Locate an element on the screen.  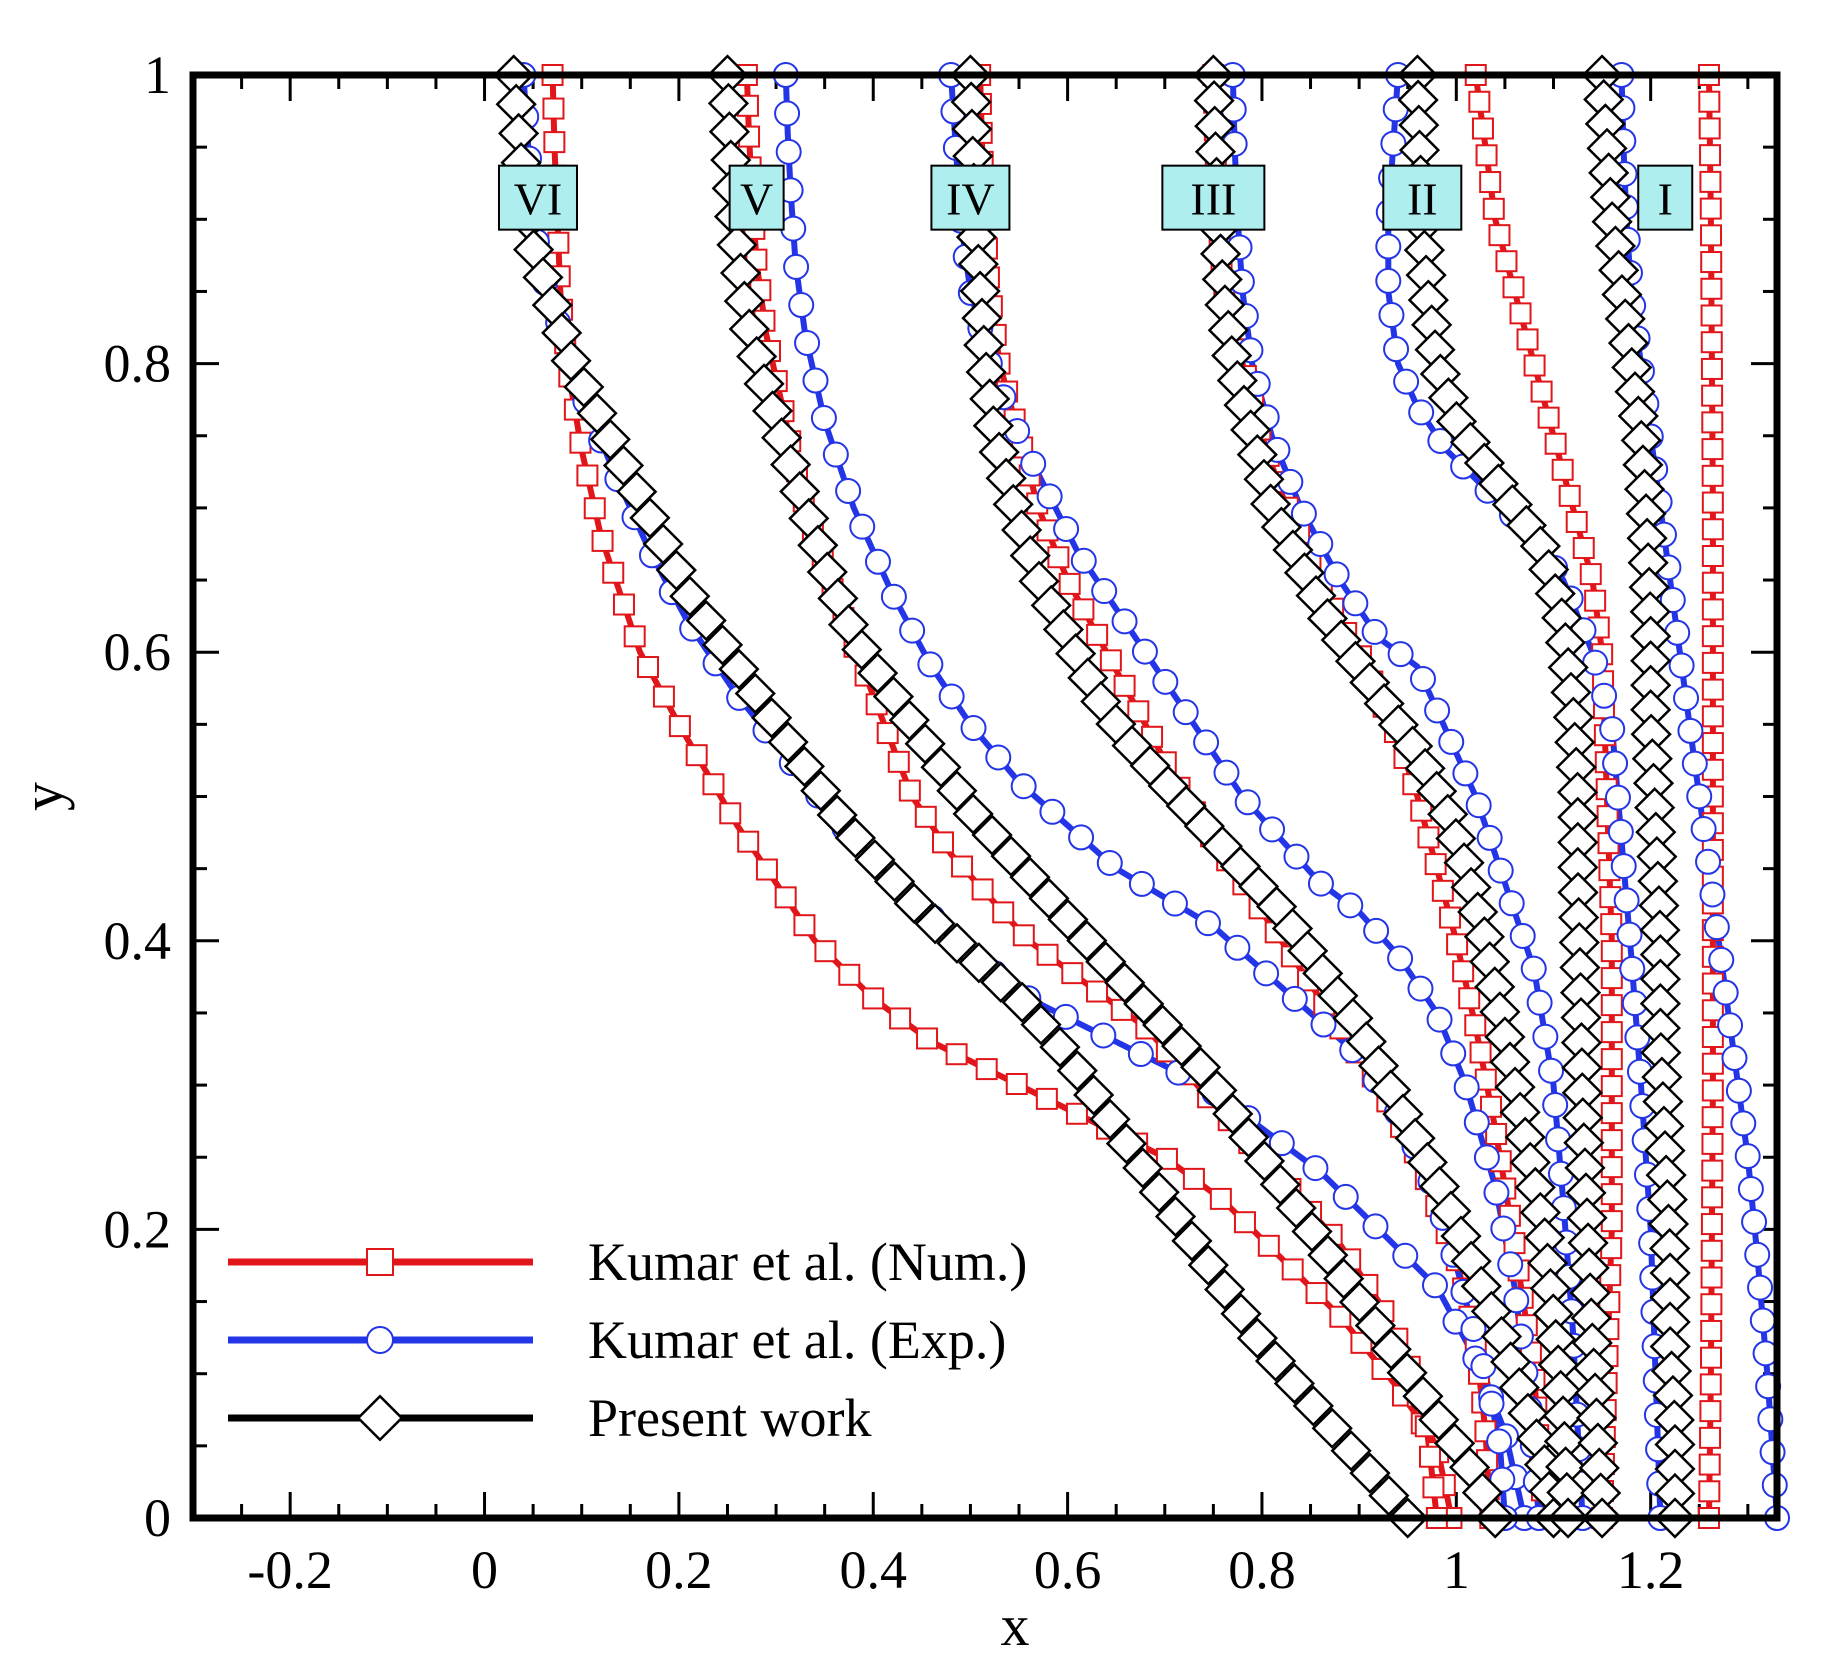
y-tick-label: 0.6 is located at coordinates (138, 652).